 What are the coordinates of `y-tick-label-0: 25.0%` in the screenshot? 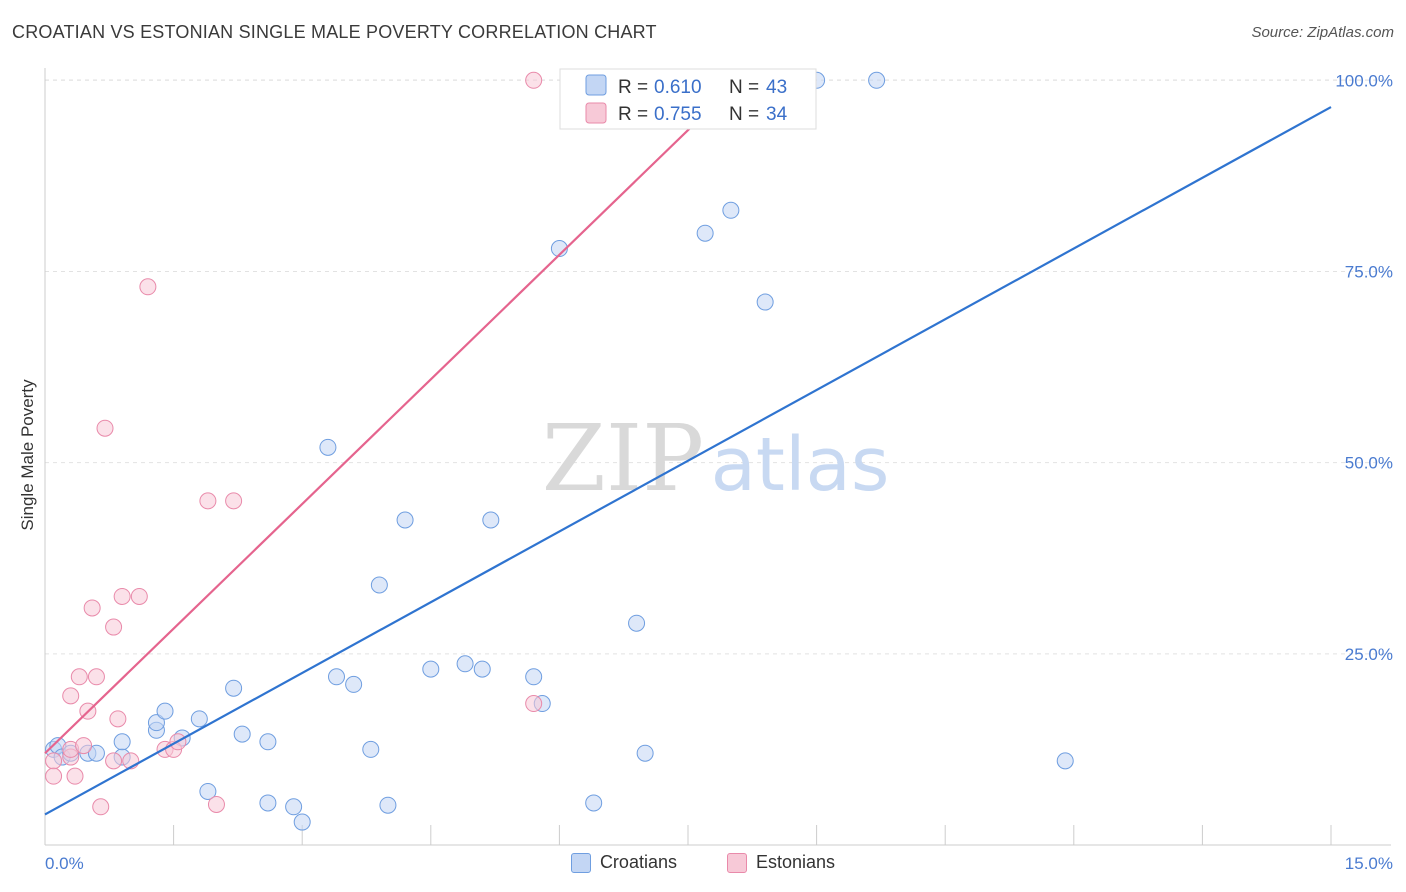 It's located at (1369, 654).